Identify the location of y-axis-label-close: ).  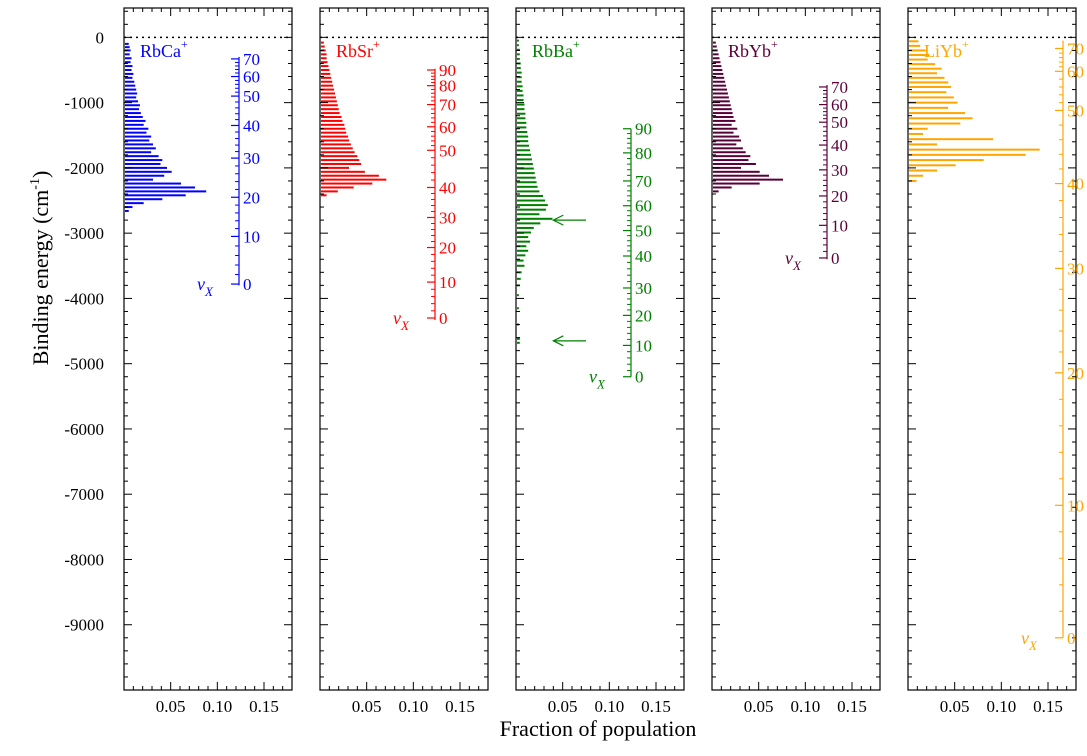
(40, 174).